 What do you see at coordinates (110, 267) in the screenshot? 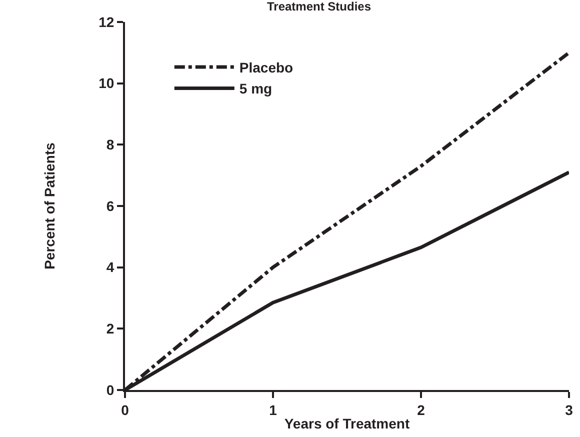
I see `y-tick-label: 4` at bounding box center [110, 267].